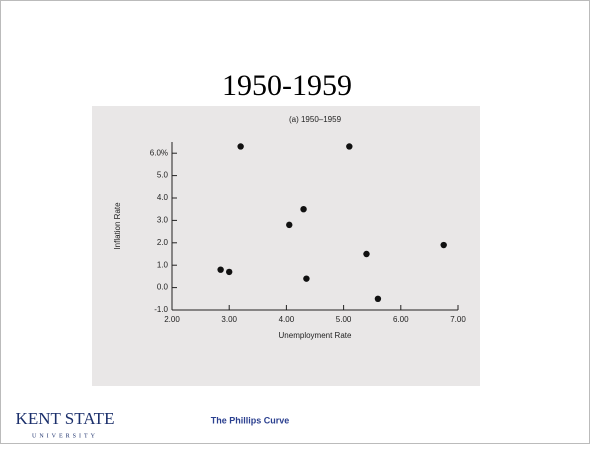 This screenshot has width=590, height=449. Describe the element at coordinates (315, 119) in the screenshot. I see `chart-title: (a) 1950–1959` at that location.